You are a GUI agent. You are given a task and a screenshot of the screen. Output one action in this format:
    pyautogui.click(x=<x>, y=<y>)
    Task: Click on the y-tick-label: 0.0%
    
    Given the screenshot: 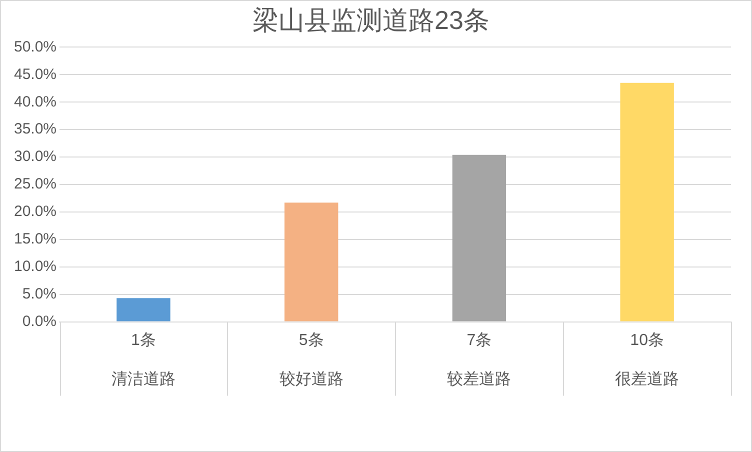 What is the action you would take?
    pyautogui.click(x=39, y=321)
    